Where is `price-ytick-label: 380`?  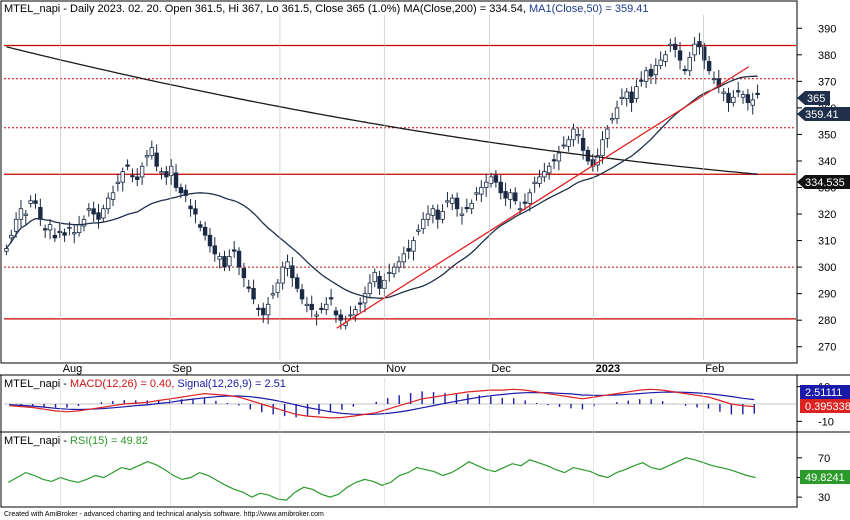
price-ytick-label: 380 is located at coordinates (827, 56).